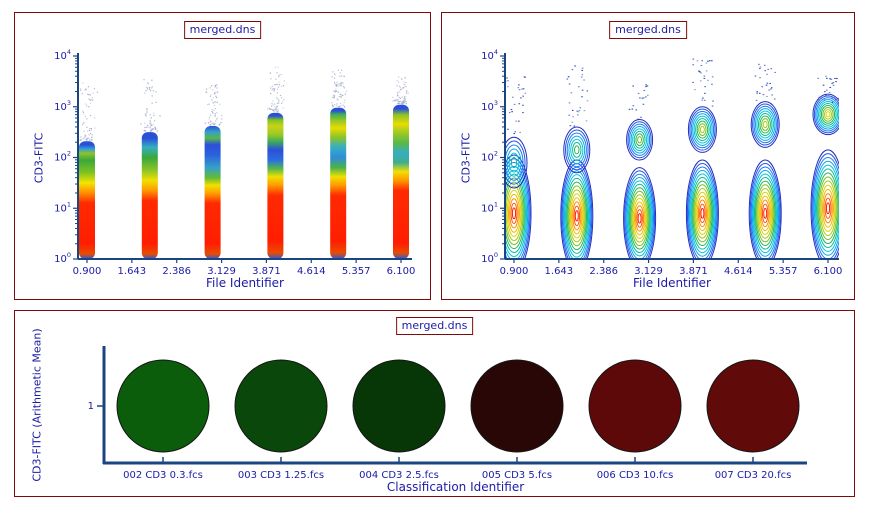 This screenshot has height=515, width=873. Describe the element at coordinates (399, 475) in the screenshot. I see `svg-text: 004 CD3 2.5.fcs` at that location.